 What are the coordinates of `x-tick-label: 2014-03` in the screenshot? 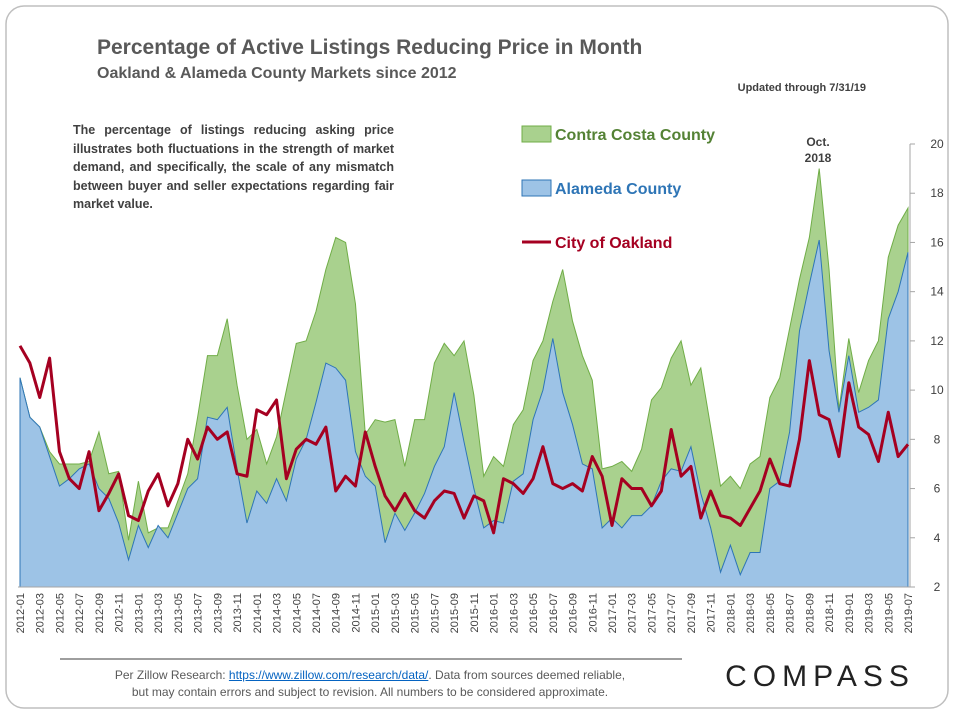 It's located at (278, 613).